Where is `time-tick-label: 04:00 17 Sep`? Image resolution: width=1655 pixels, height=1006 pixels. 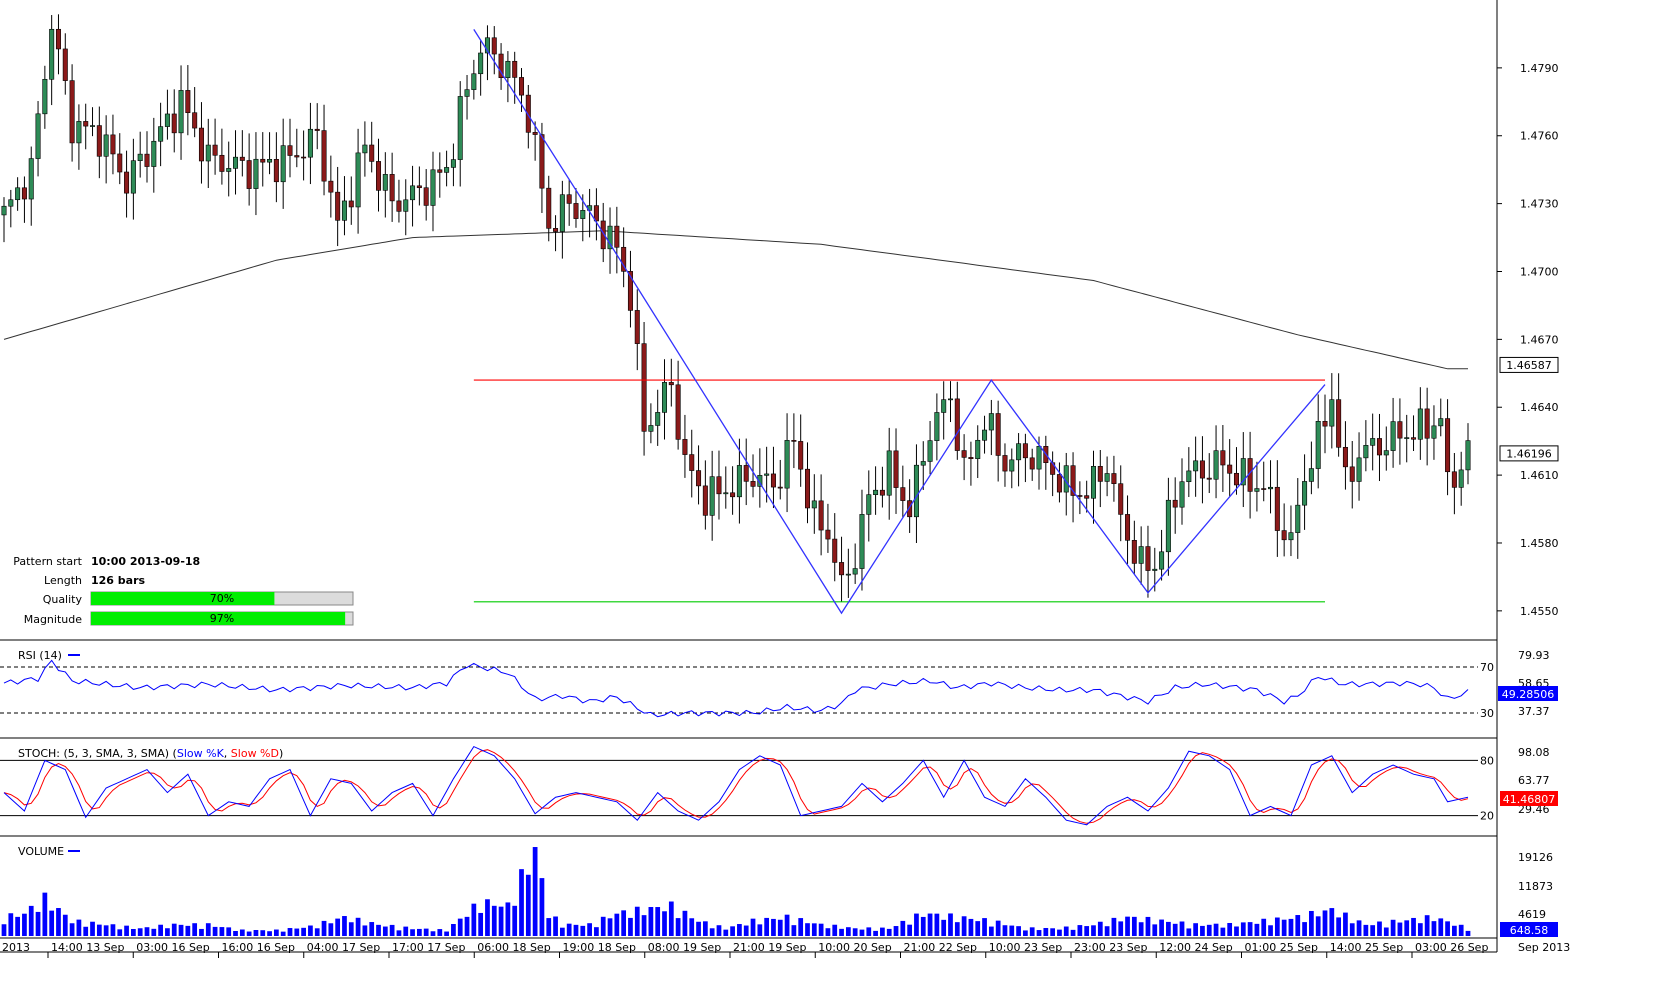 time-tick-label: 04:00 17 Sep is located at coordinates (343, 947).